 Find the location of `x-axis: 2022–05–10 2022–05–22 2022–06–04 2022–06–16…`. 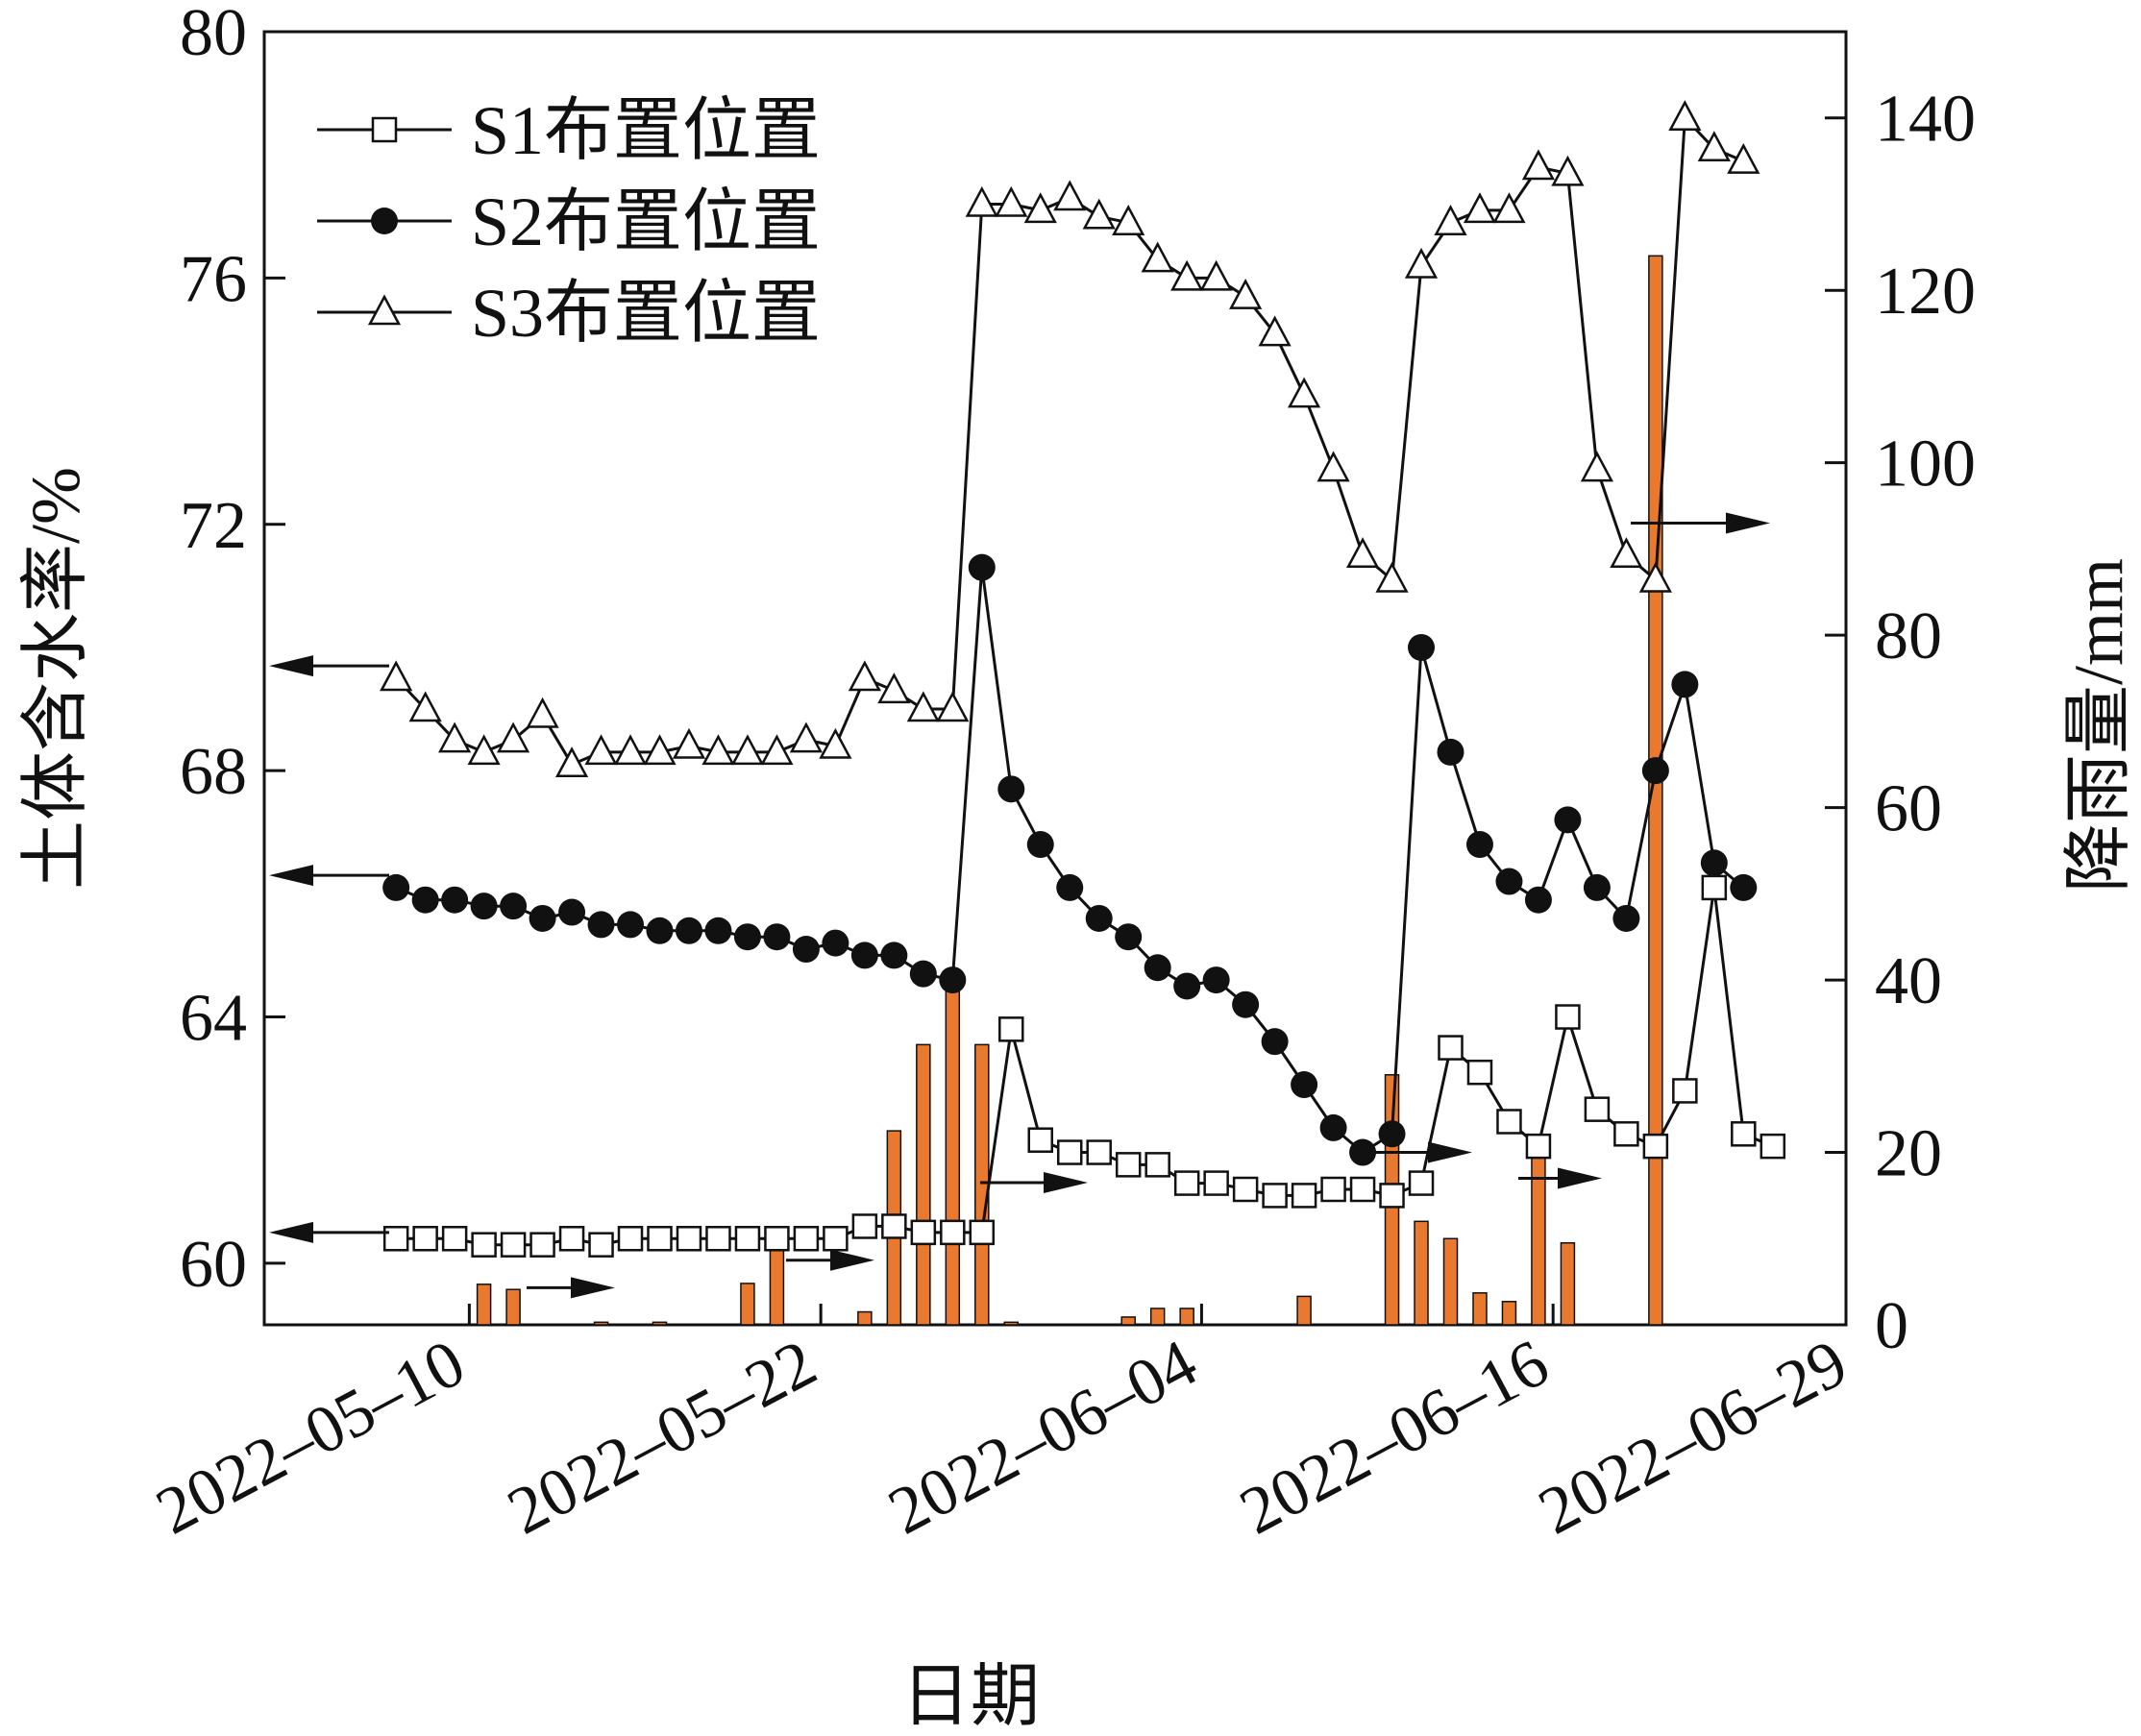

x-axis: 2022–05–10 2022–05–22 2022–06–04 2022–06–16… is located at coordinates (1002, 1426).